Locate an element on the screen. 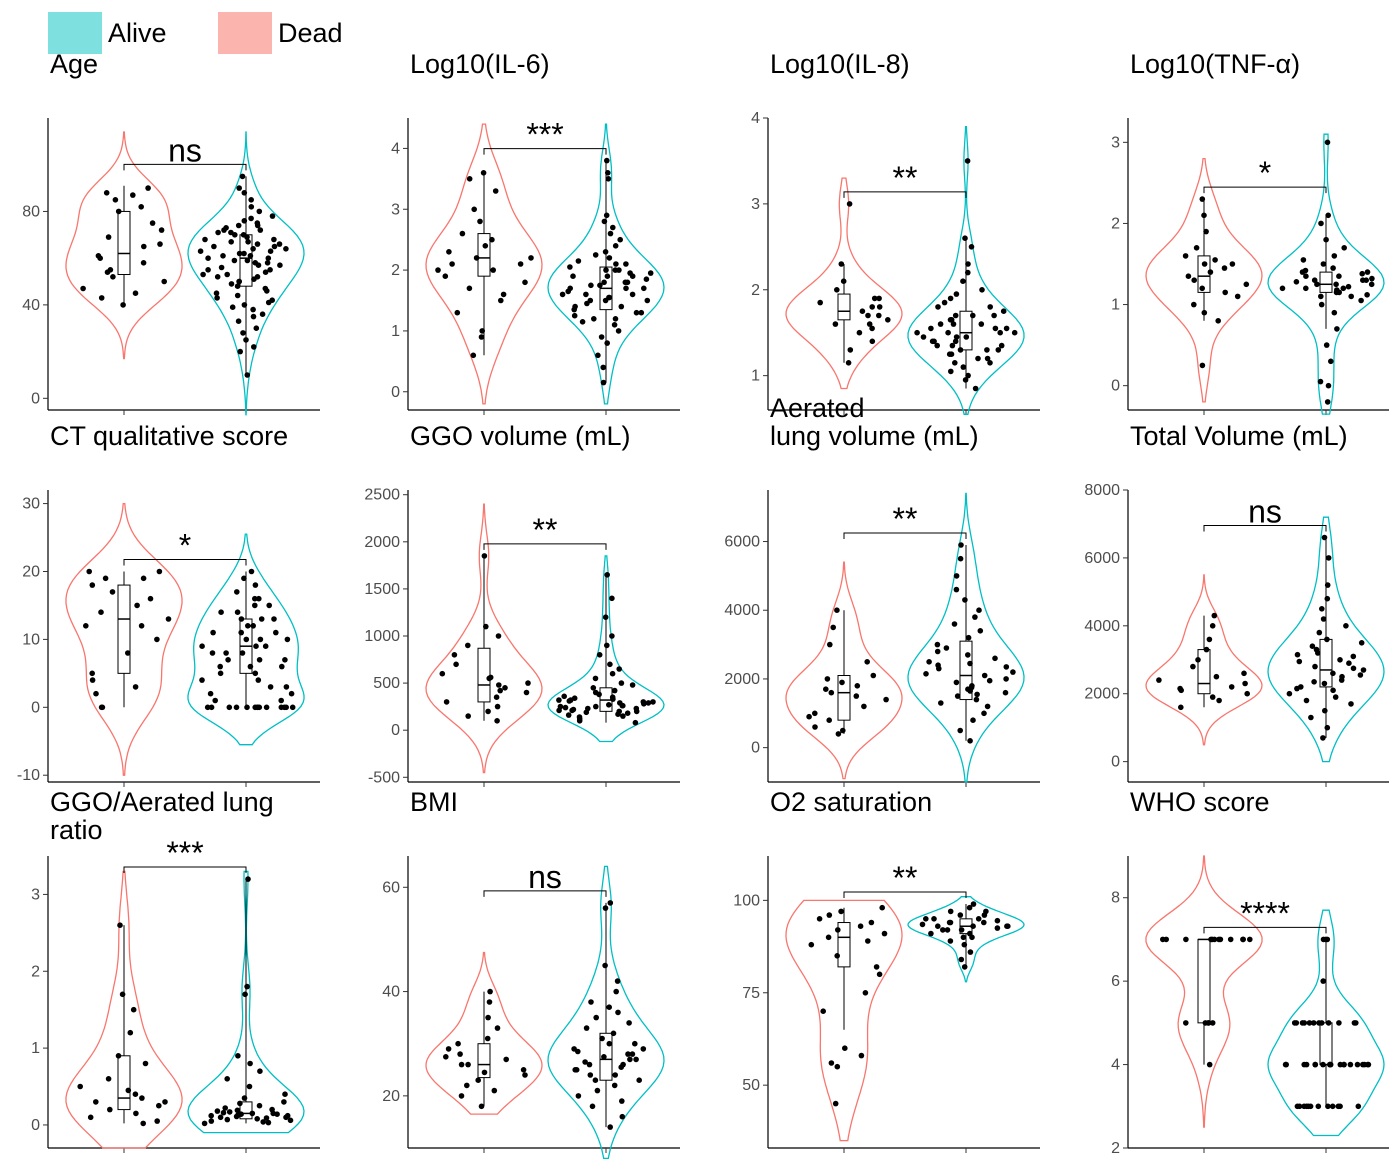 The image size is (1389, 1168). violin-alive is located at coordinates (246, 273).